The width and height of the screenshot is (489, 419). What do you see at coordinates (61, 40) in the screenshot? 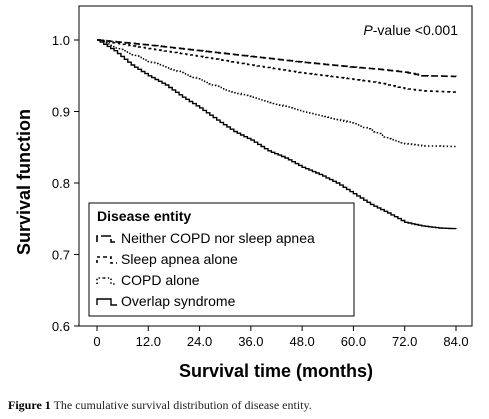
I see `y-tick-label: 1.0` at bounding box center [61, 40].